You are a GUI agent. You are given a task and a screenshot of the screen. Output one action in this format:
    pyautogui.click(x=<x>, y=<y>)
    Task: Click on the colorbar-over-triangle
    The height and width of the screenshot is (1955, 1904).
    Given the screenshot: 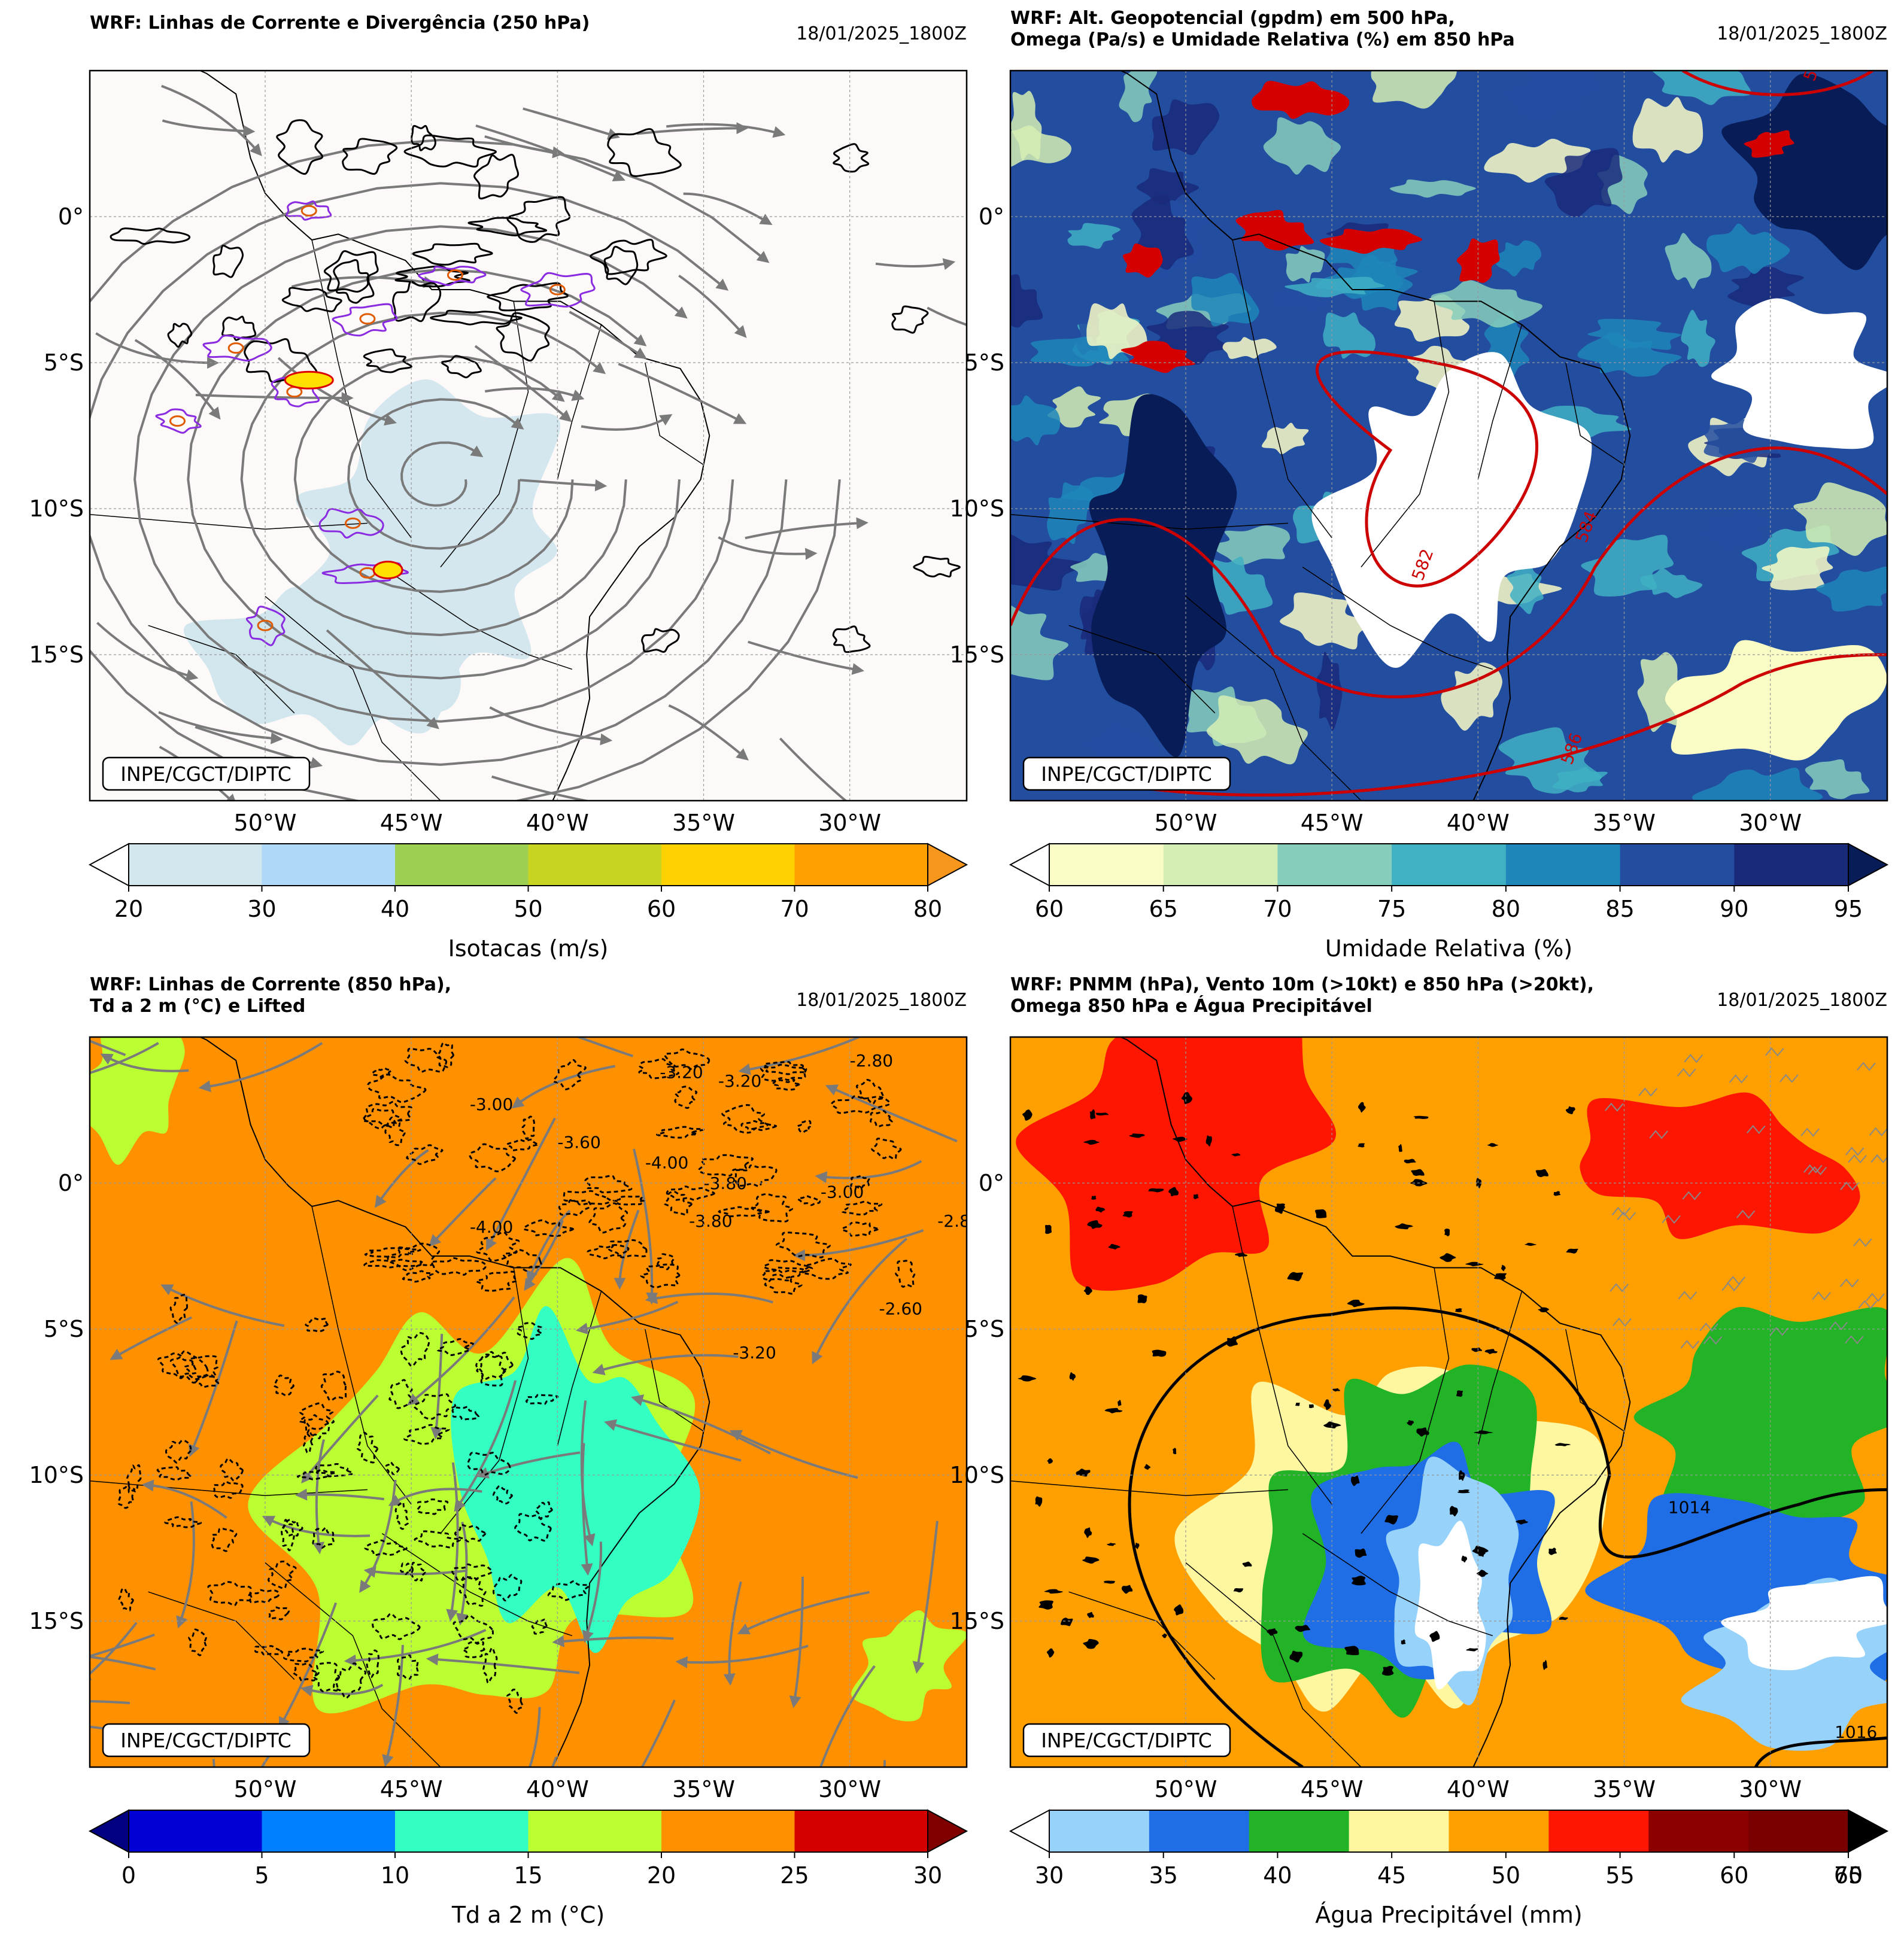 What is the action you would take?
    pyautogui.click(x=947, y=1831)
    